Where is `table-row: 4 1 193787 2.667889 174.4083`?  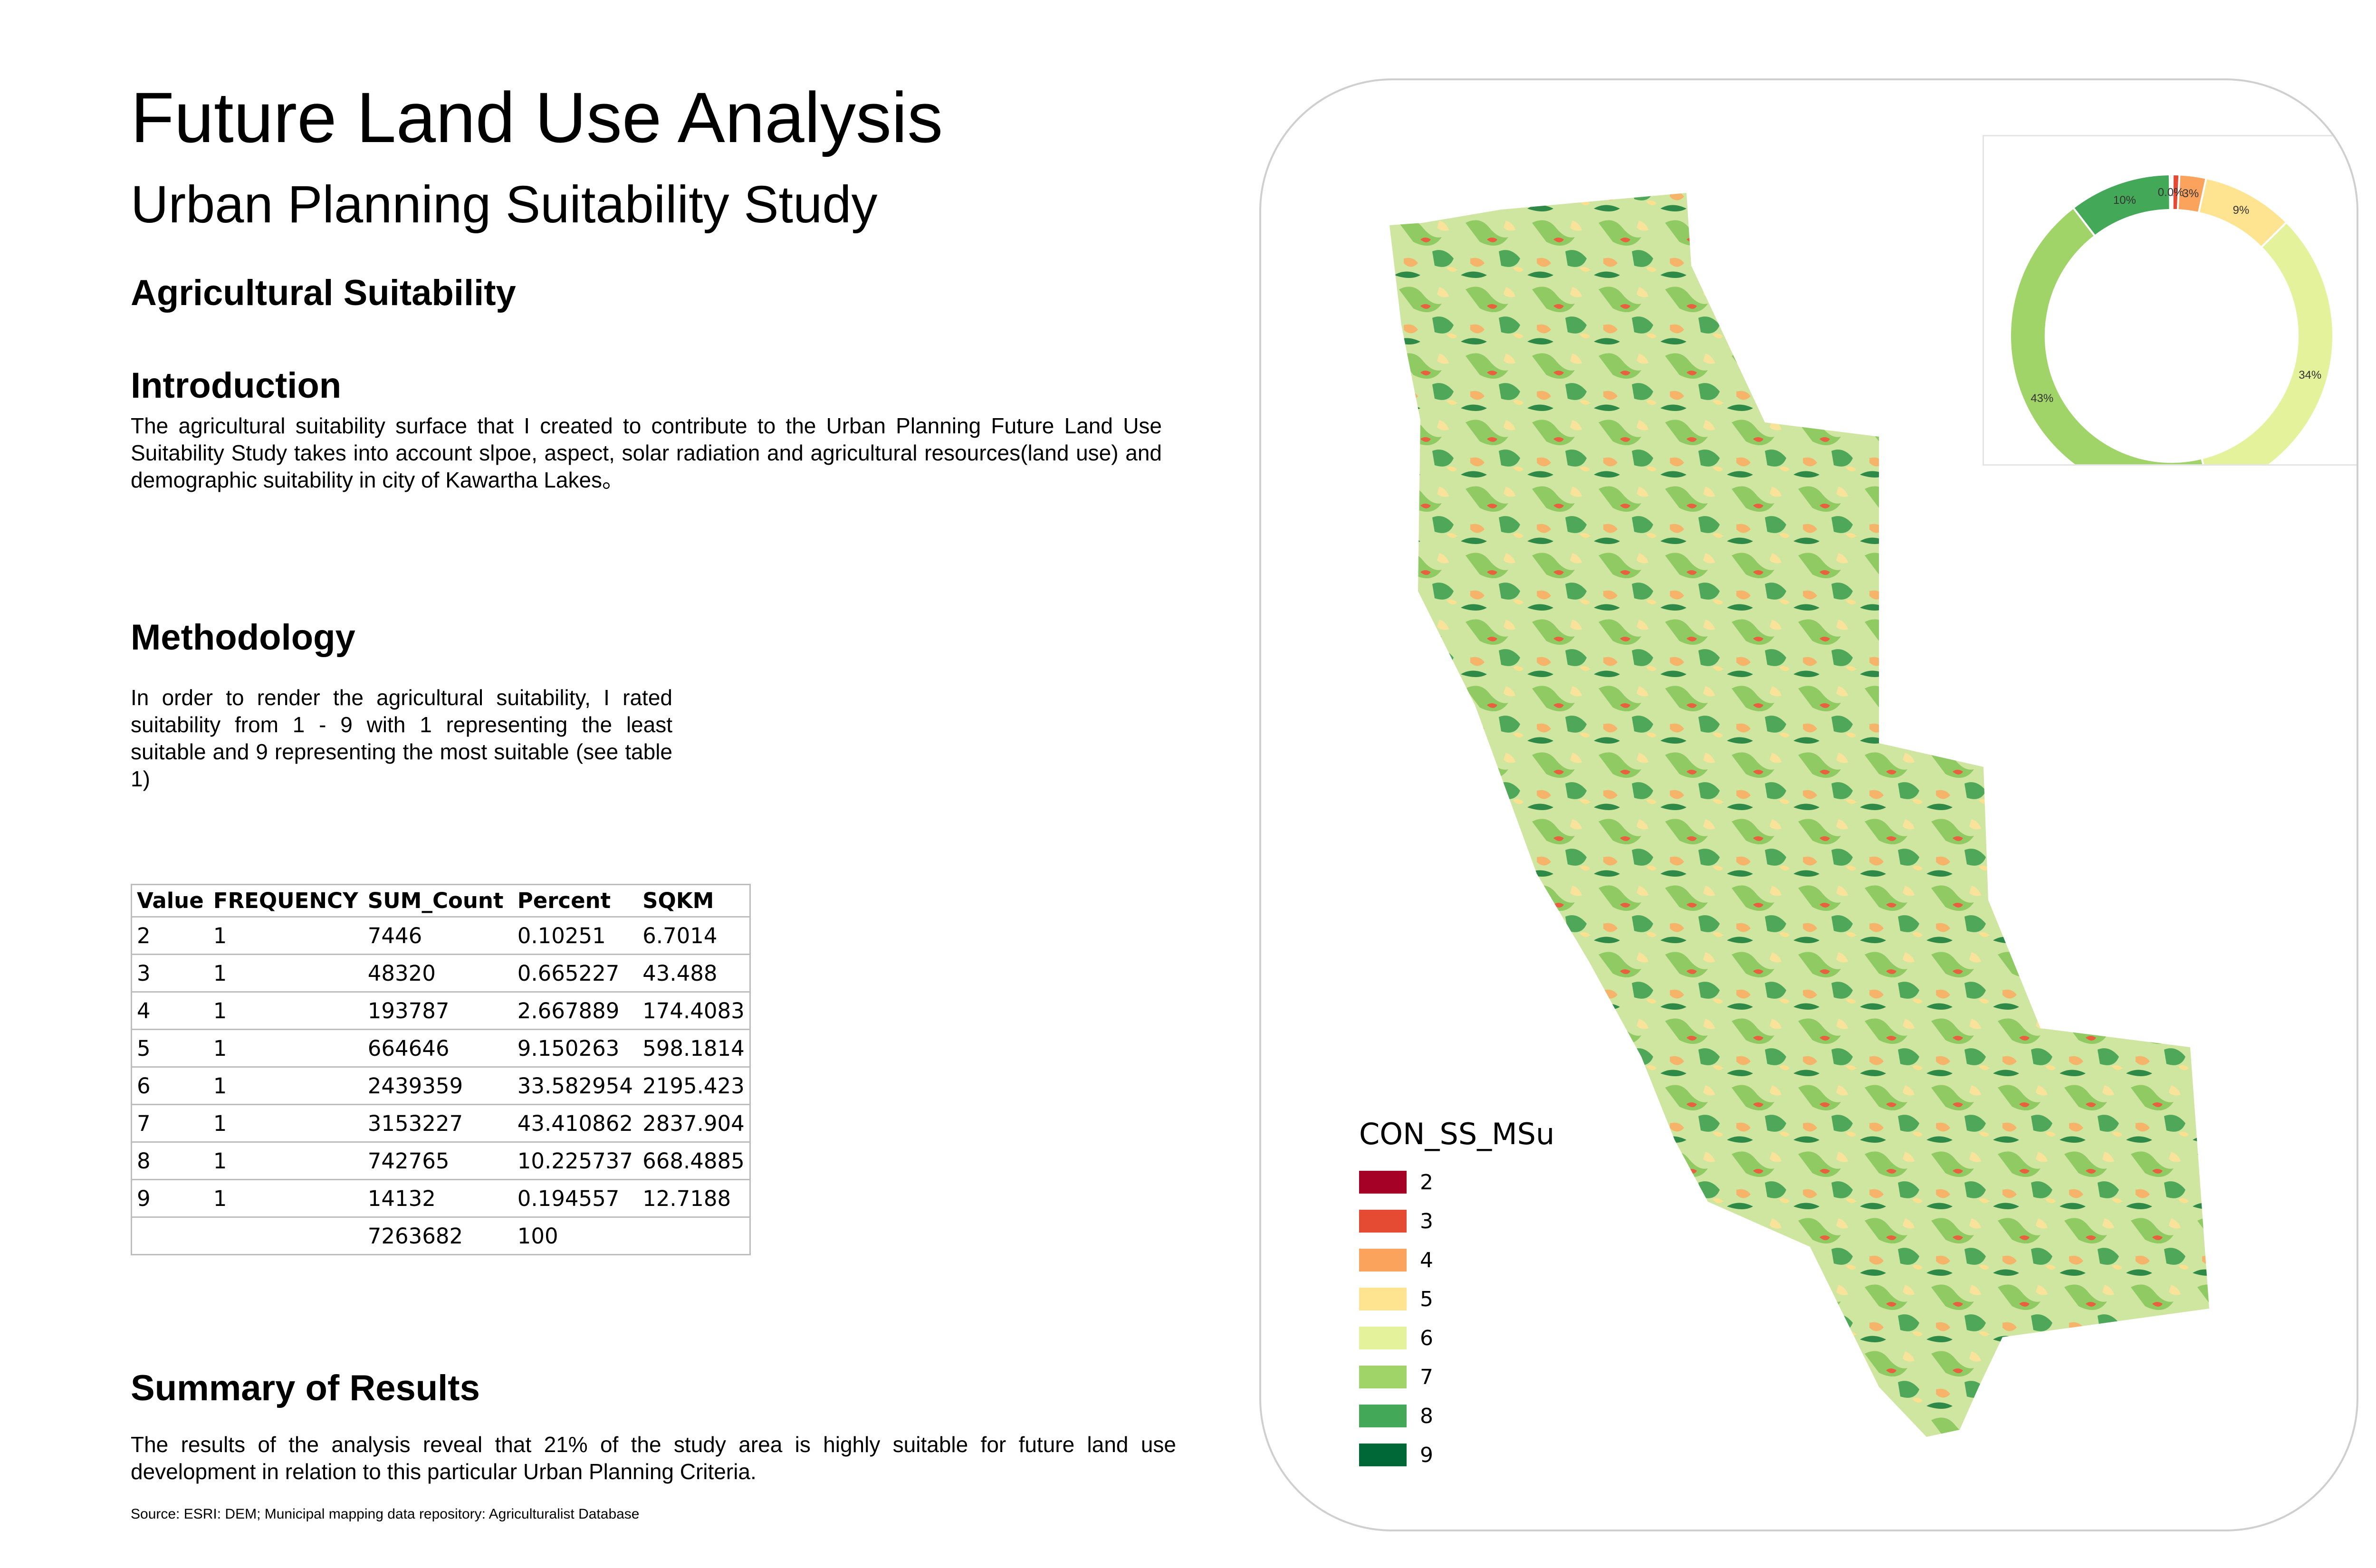 table-row: 4 1 193787 2.667889 174.4083 is located at coordinates (440, 1010).